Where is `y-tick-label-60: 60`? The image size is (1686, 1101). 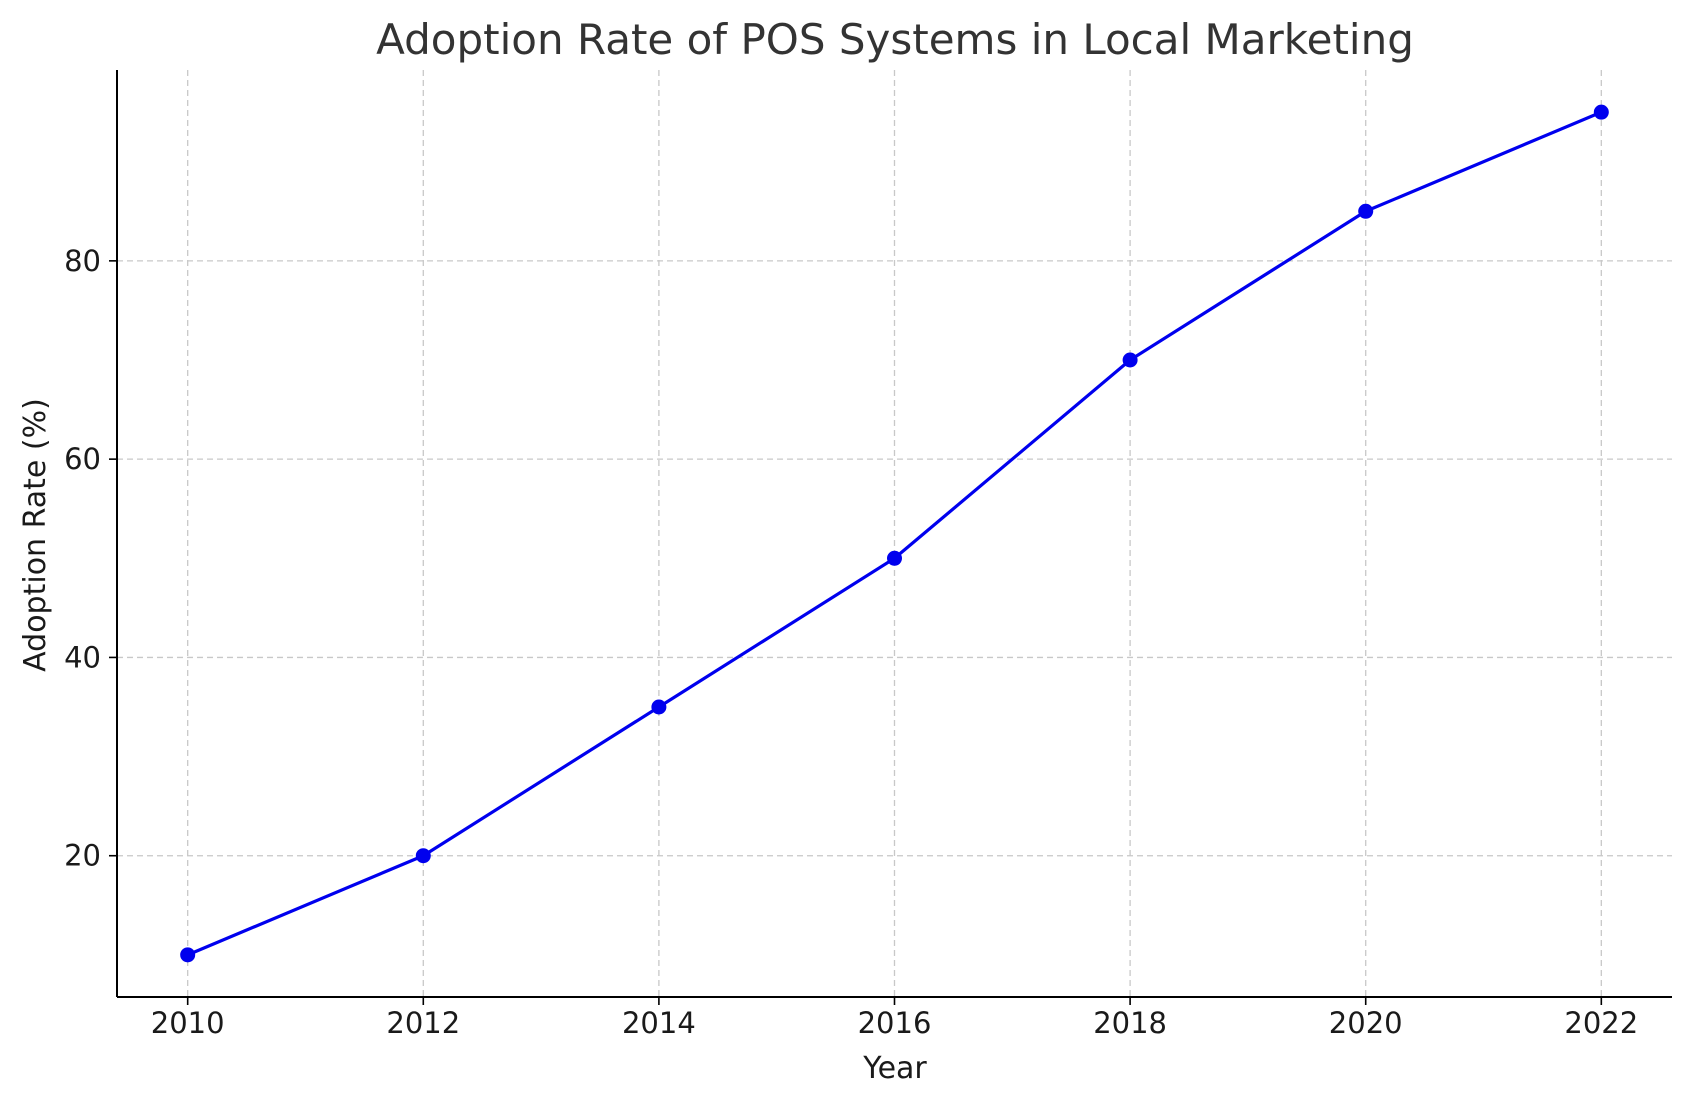 y-tick-label-60: 60 is located at coordinates (82, 459).